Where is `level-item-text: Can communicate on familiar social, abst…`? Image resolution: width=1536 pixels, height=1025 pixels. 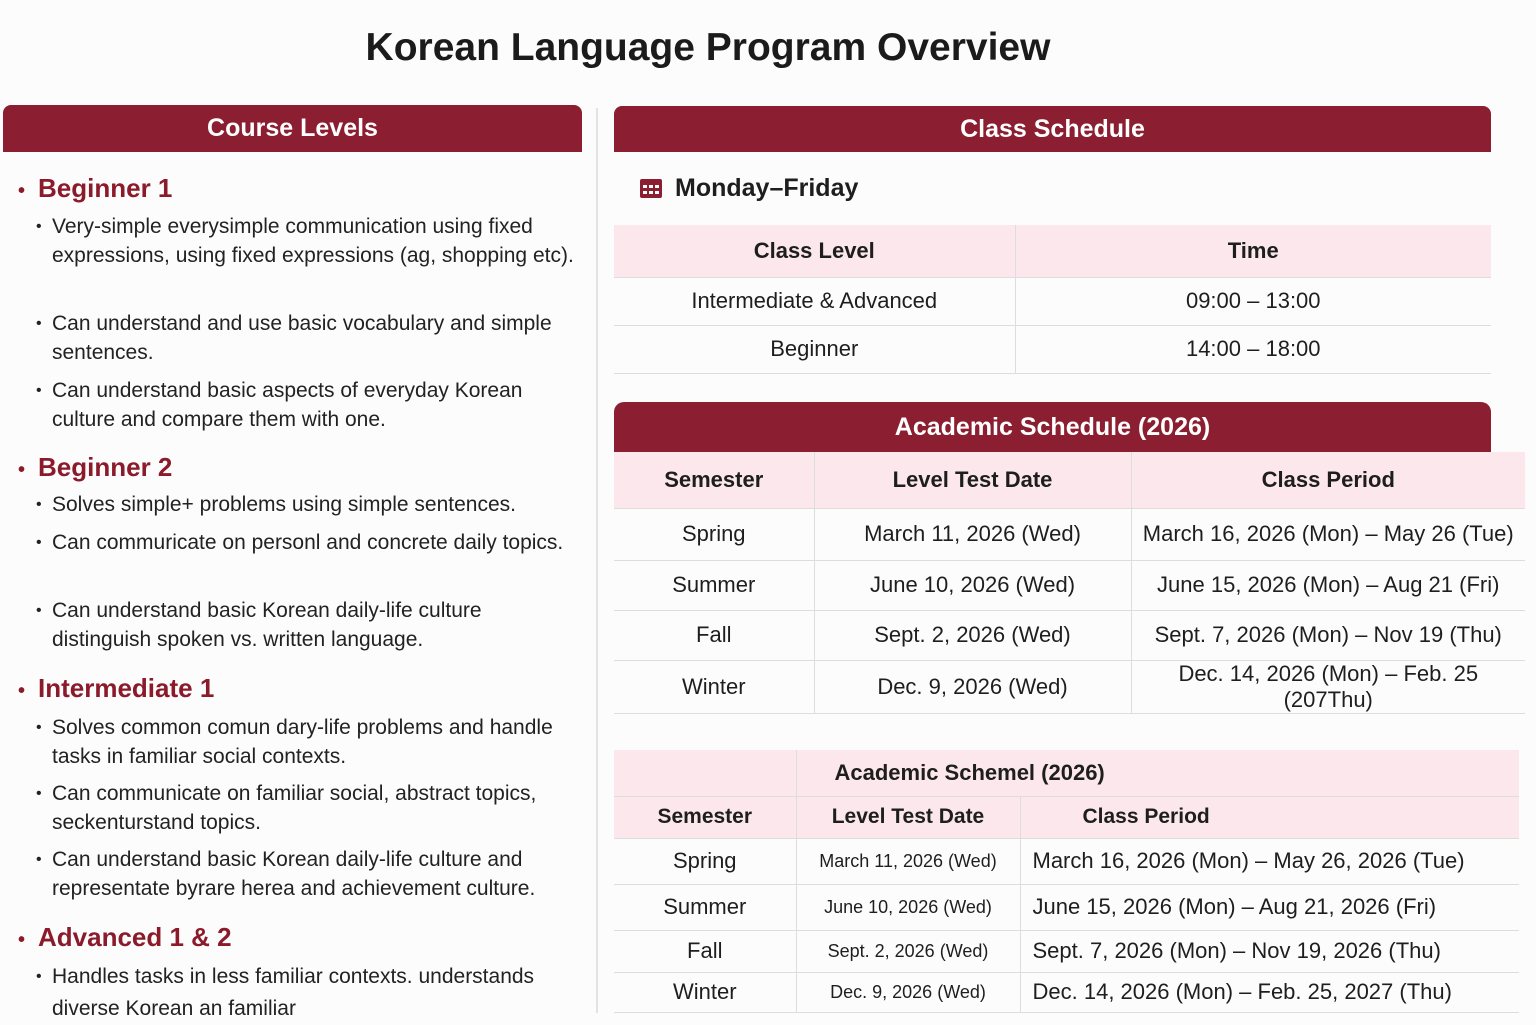
level-item-text: Can communicate on familiar social, abst… is located at coordinates (294, 808).